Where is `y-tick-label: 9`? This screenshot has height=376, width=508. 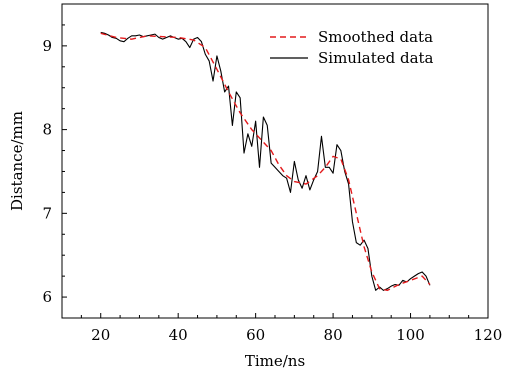 y-tick-label: 9 is located at coordinates (47, 46).